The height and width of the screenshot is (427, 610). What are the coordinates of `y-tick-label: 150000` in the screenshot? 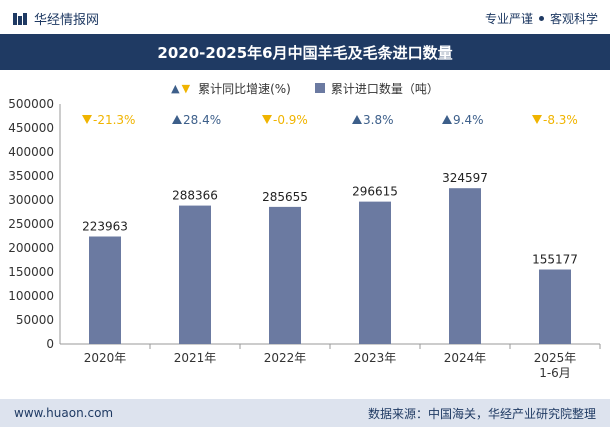 It's located at (31, 272).